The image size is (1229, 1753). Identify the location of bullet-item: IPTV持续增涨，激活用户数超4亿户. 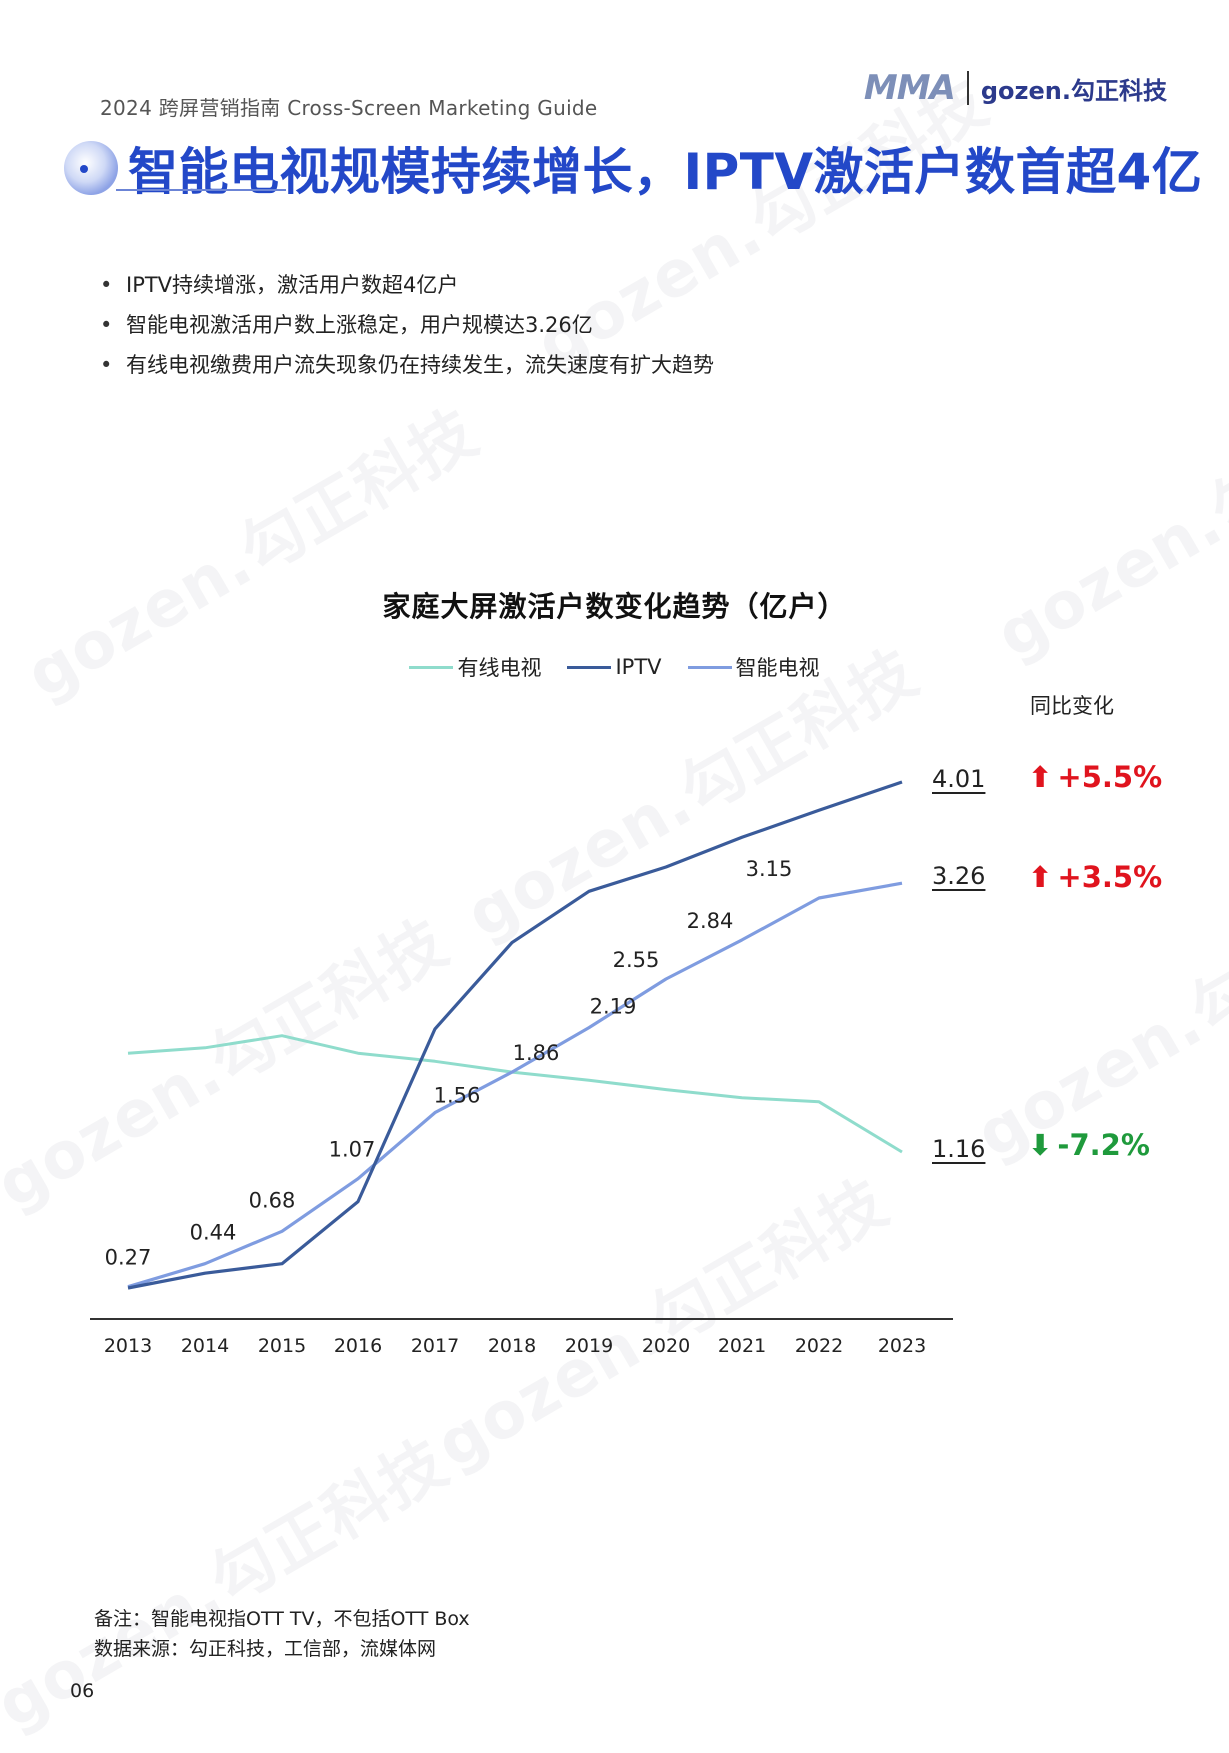
(407, 285).